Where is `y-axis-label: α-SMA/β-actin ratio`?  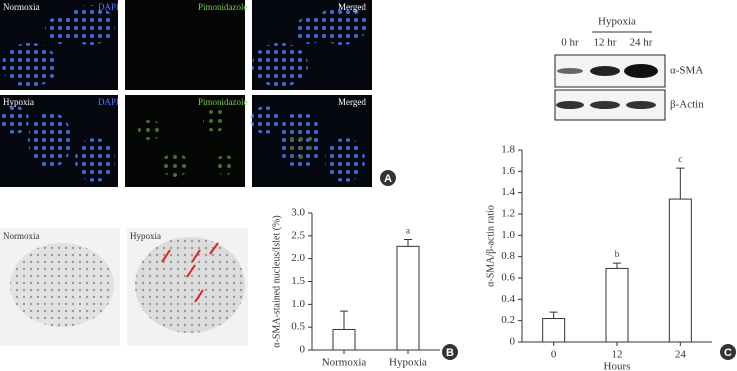
y-axis-label: α-SMA/β-actin ratio is located at coordinates (490, 246).